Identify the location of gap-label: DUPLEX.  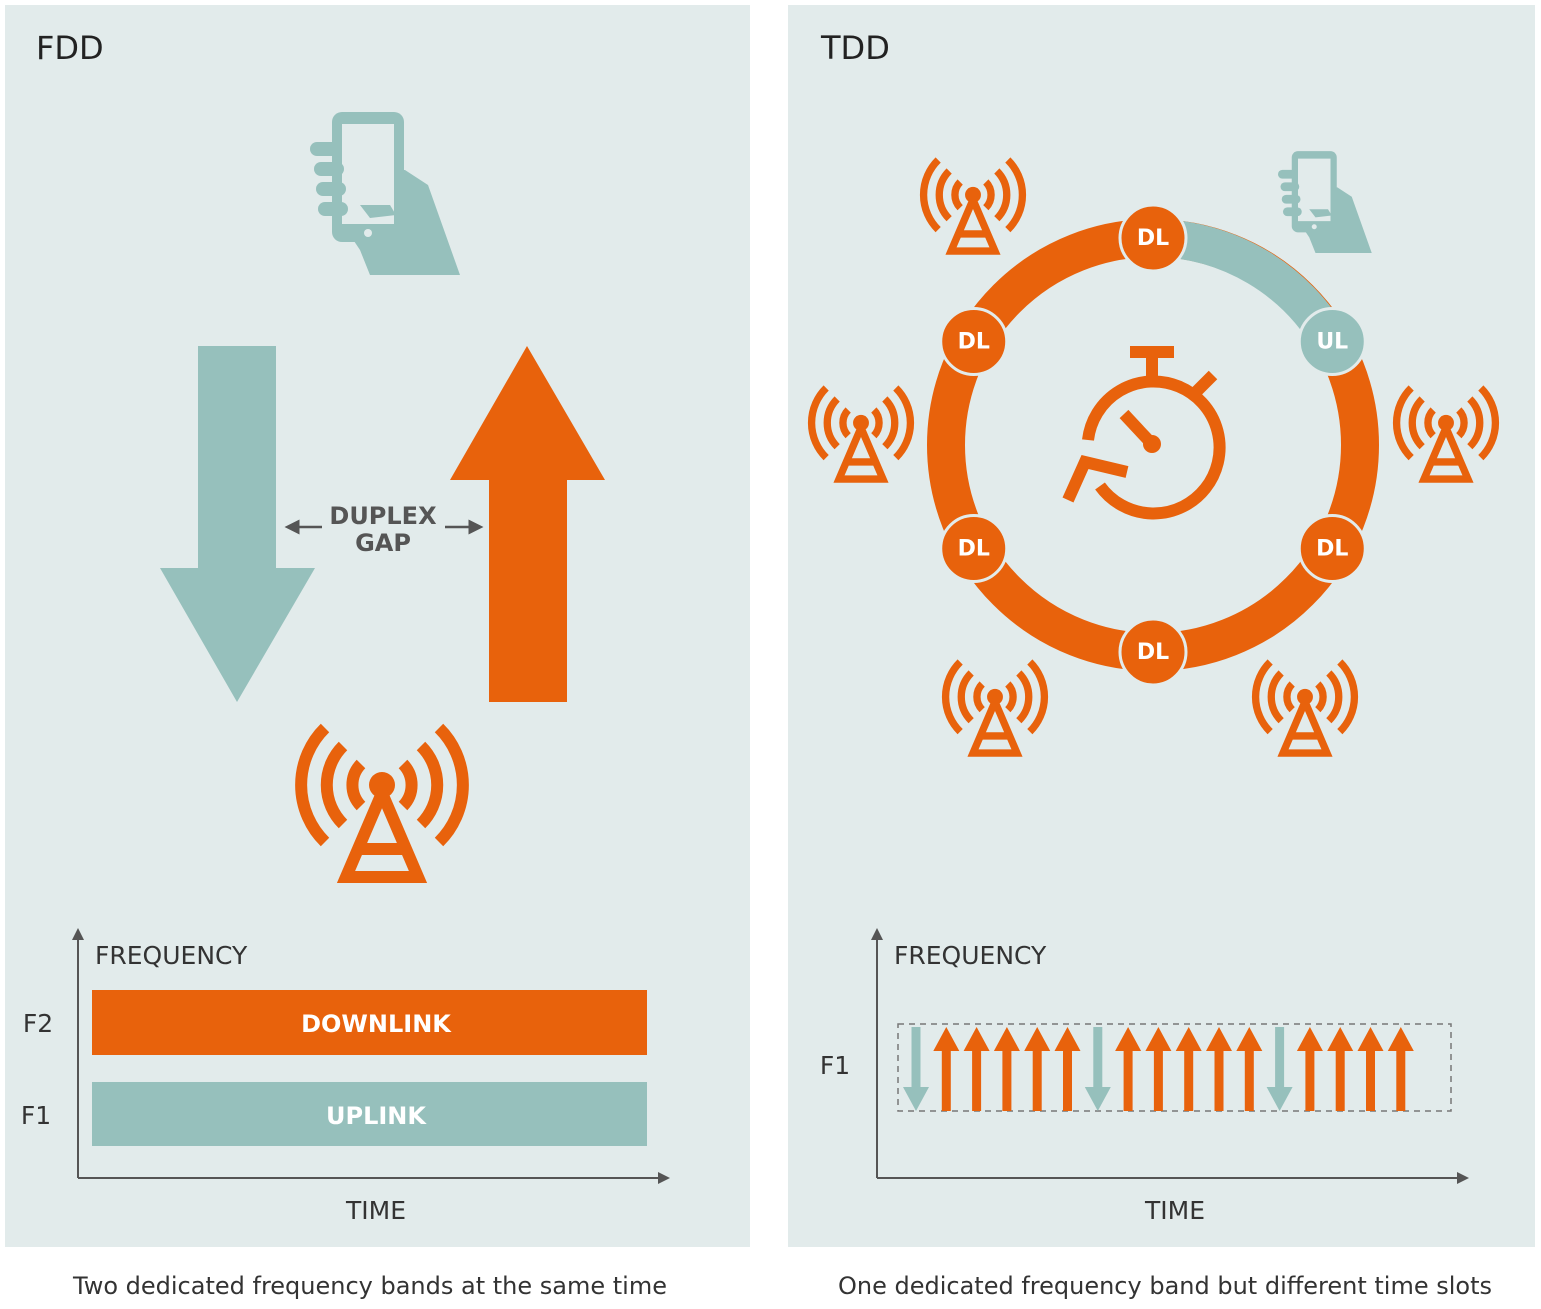
(383, 516).